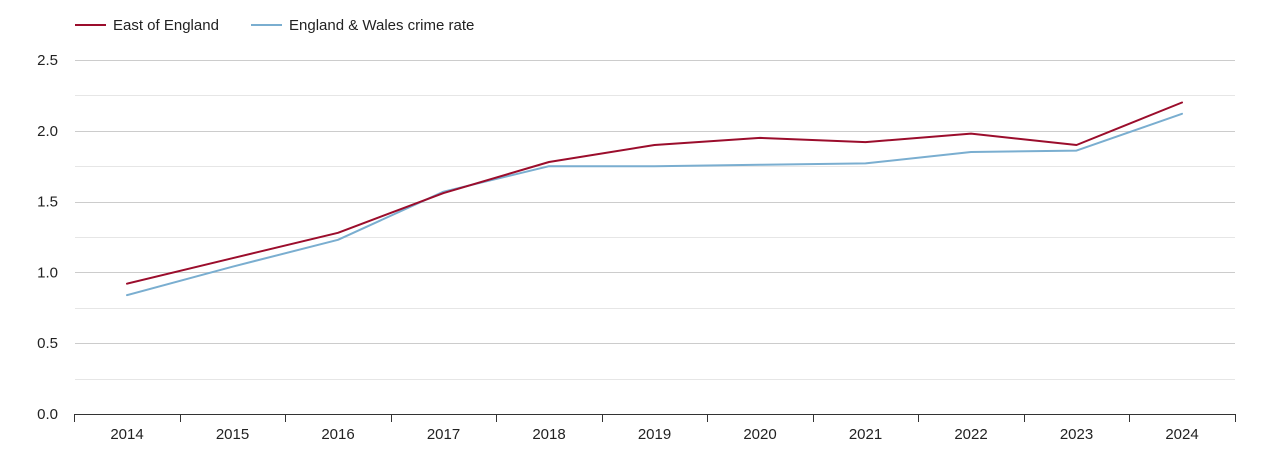  I want to click on x-tick-label: 2020, so click(759, 434).